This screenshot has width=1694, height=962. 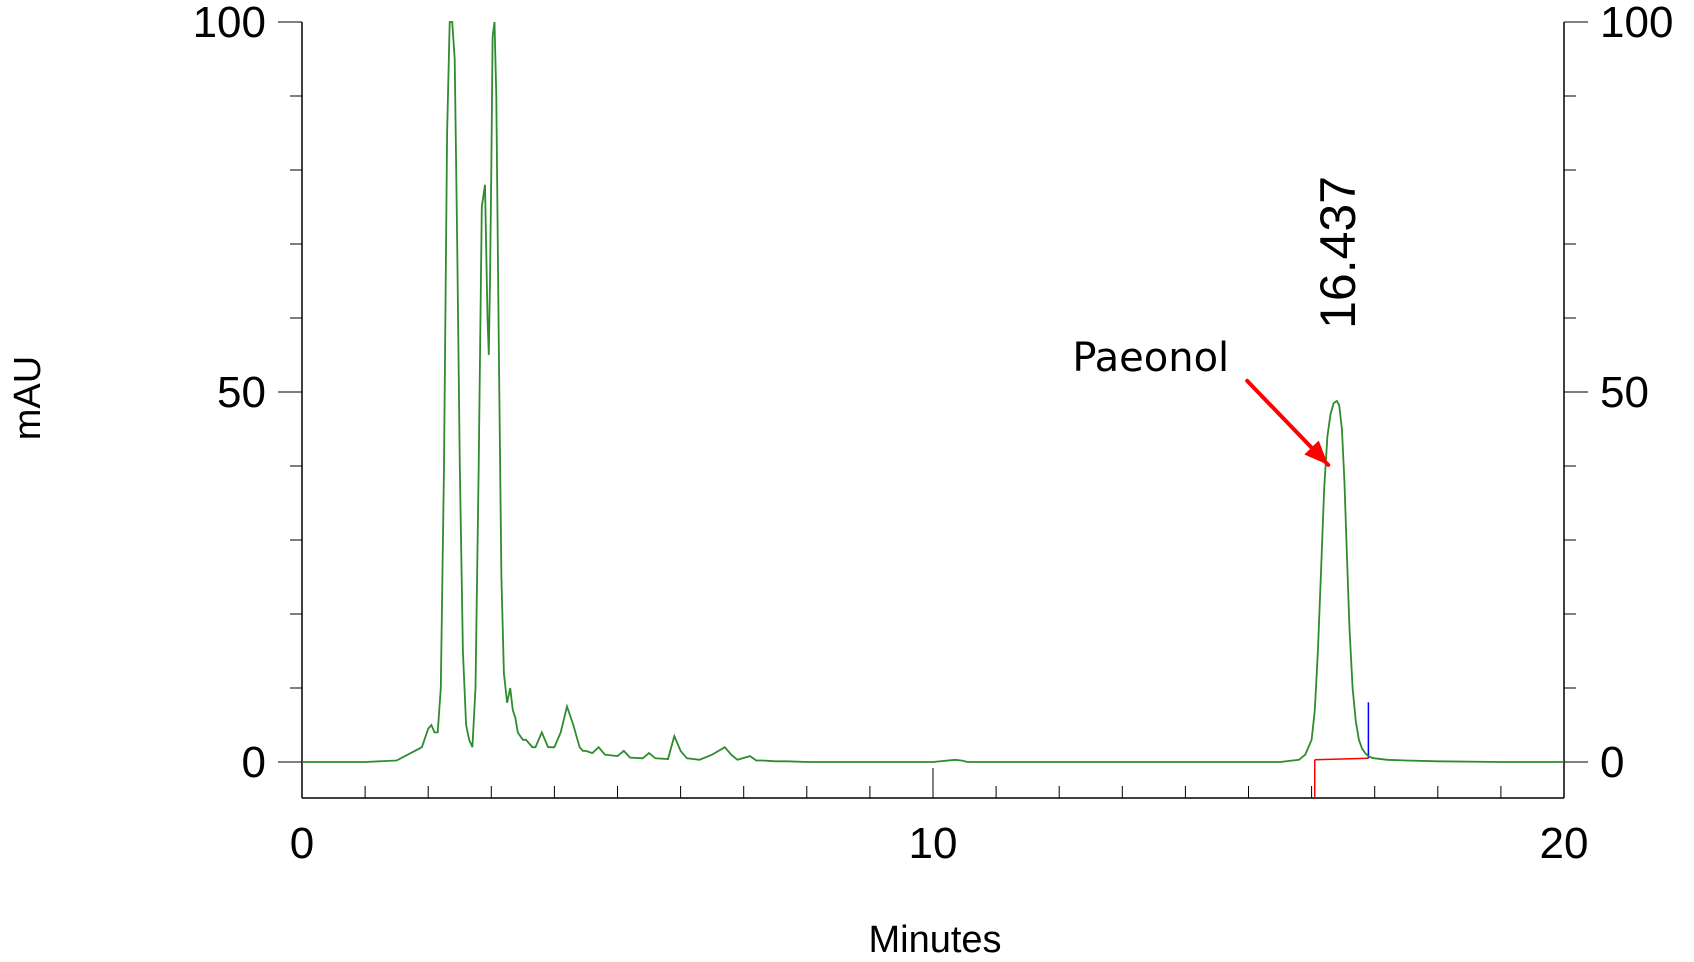 What do you see at coordinates (1564, 843) in the screenshot?
I see `x-tick-label: 20` at bounding box center [1564, 843].